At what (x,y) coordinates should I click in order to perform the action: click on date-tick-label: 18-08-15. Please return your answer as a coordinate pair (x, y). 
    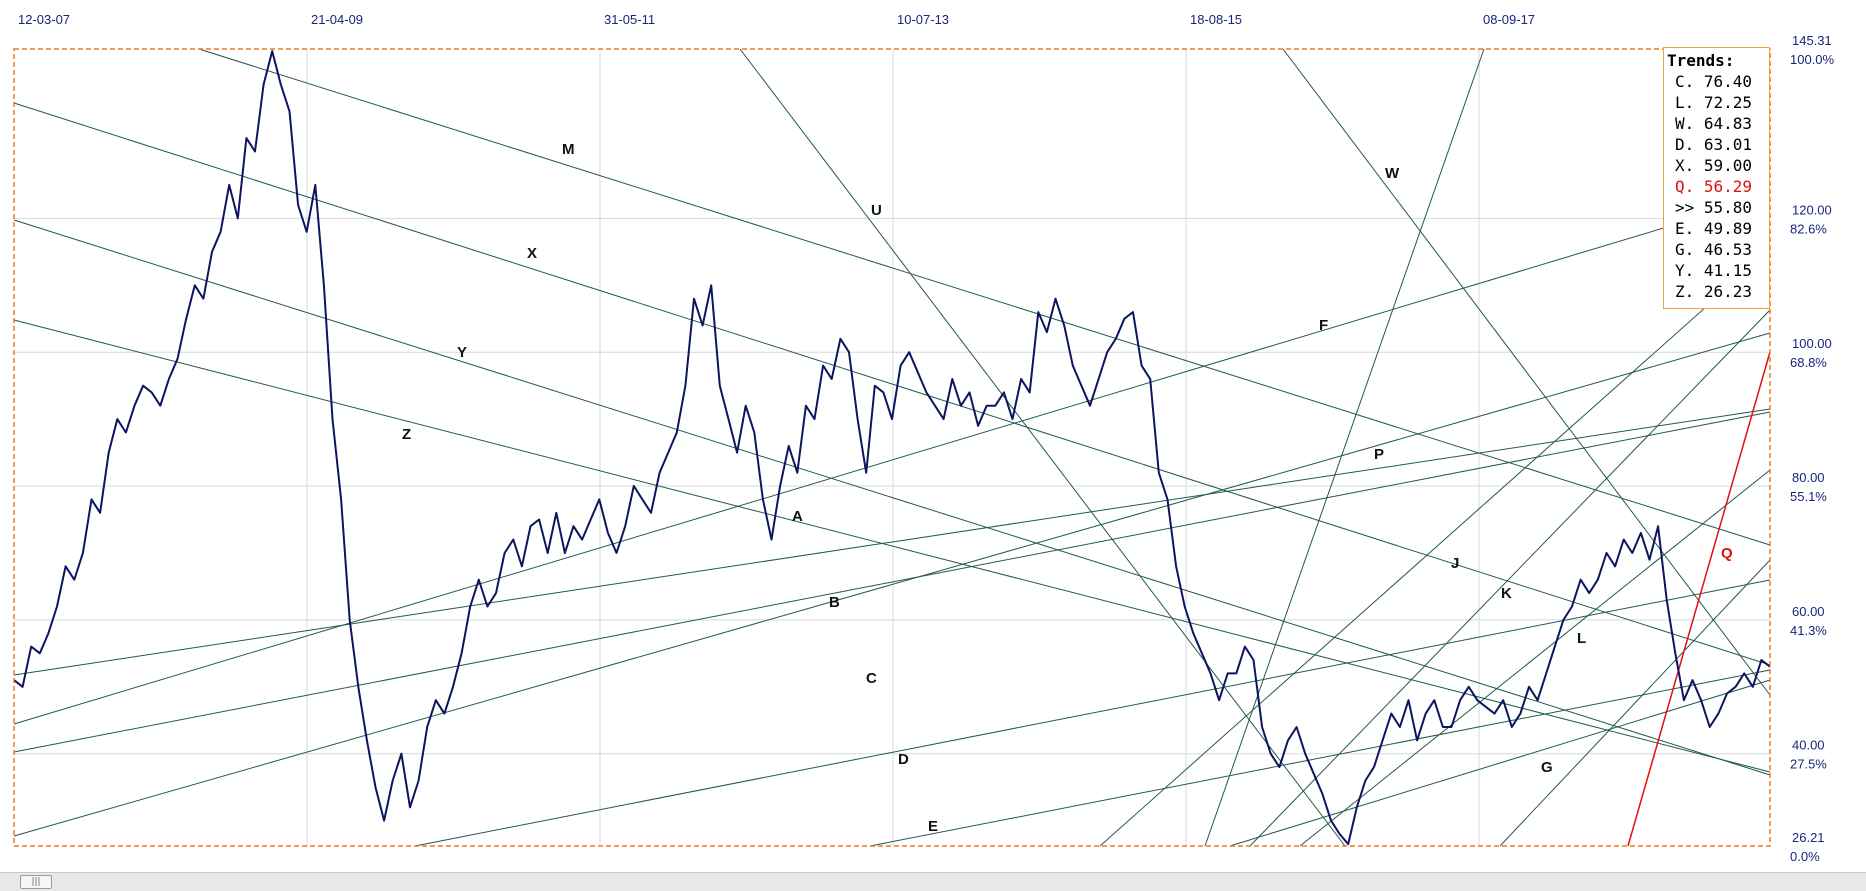
    Looking at the image, I should click on (1216, 19).